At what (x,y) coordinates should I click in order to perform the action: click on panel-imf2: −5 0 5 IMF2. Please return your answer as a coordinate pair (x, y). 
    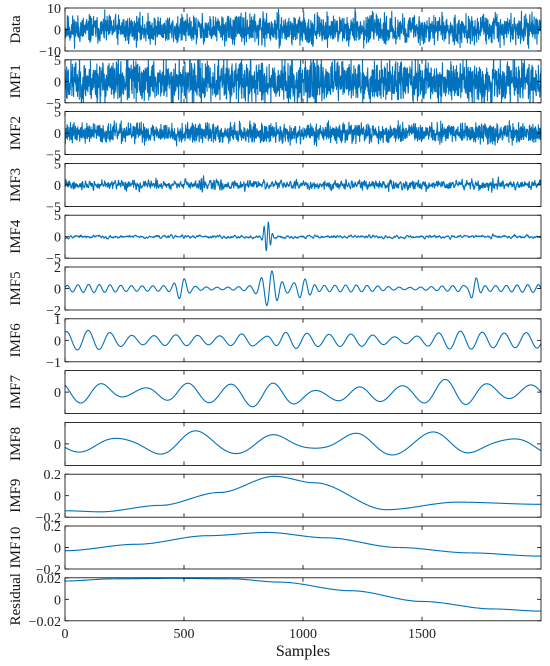
    Looking at the image, I should click on (275, 135).